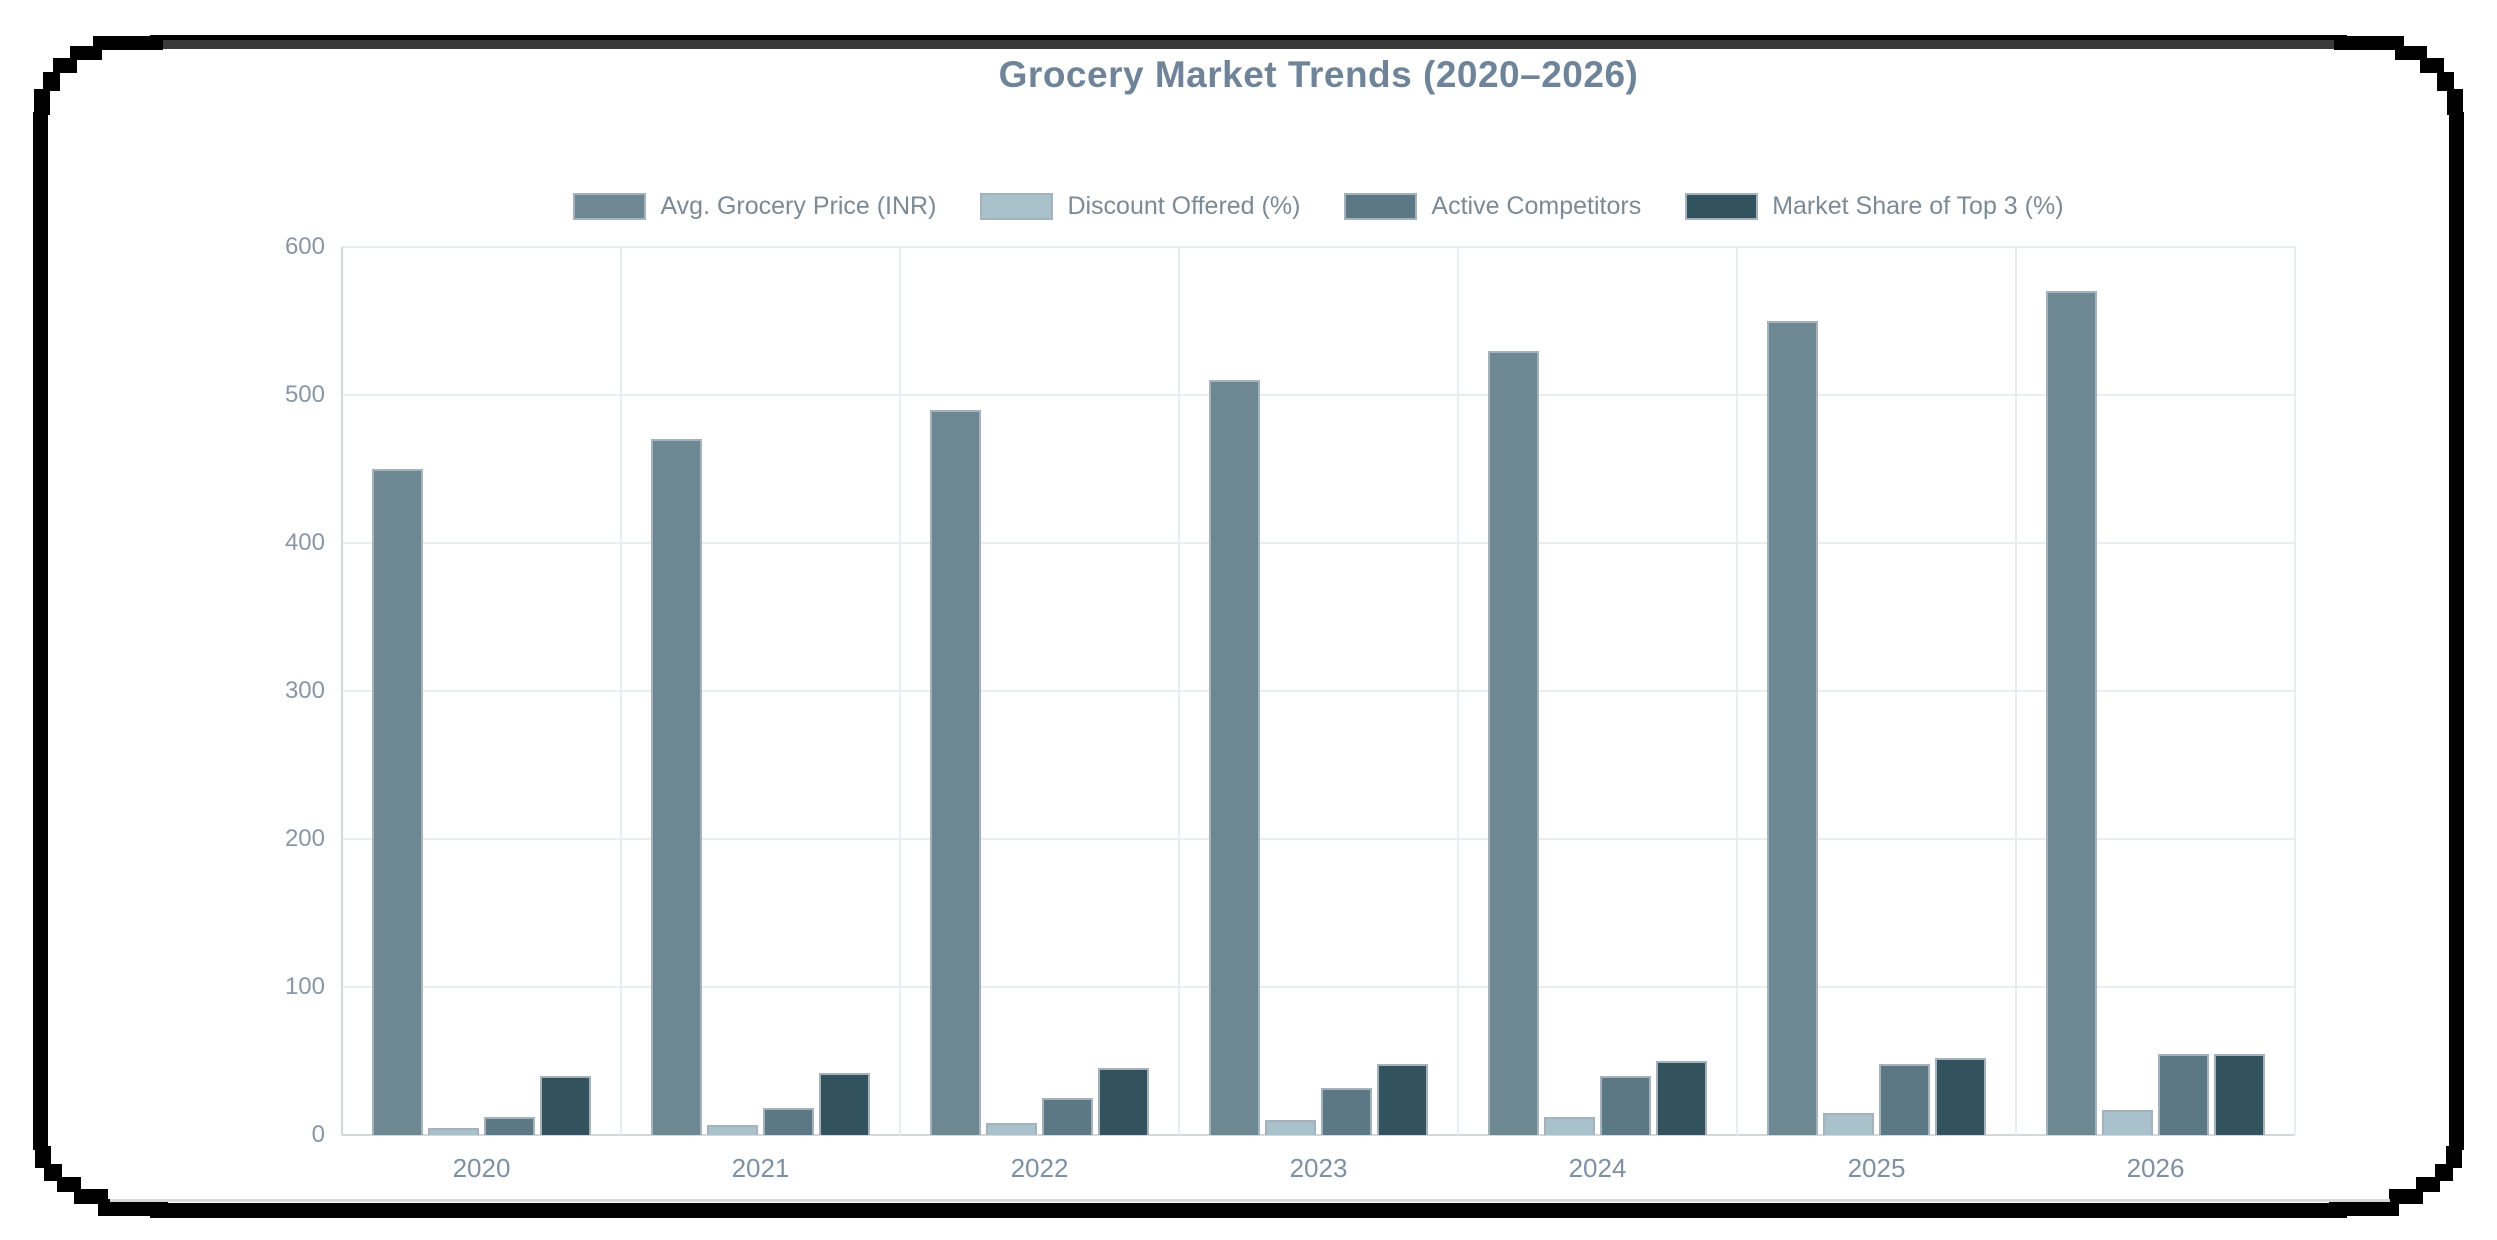 The image size is (2497, 1240). I want to click on y-tick-label: 100, so click(304, 986).